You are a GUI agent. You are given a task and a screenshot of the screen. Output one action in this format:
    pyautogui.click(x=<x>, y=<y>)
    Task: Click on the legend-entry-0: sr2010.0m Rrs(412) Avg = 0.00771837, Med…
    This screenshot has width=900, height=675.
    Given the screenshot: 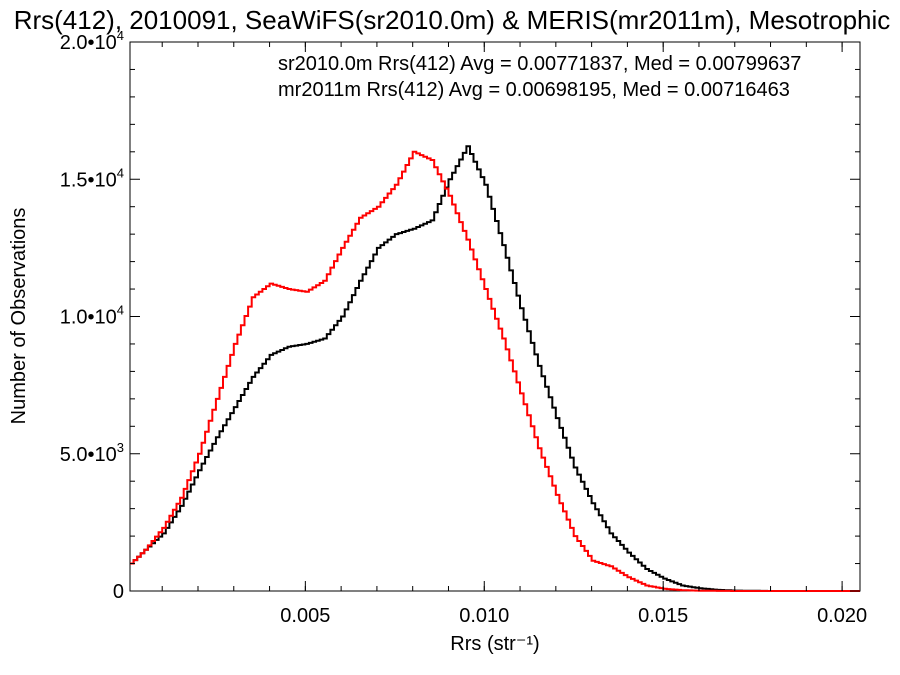 What is the action you would take?
    pyautogui.click(x=539, y=64)
    